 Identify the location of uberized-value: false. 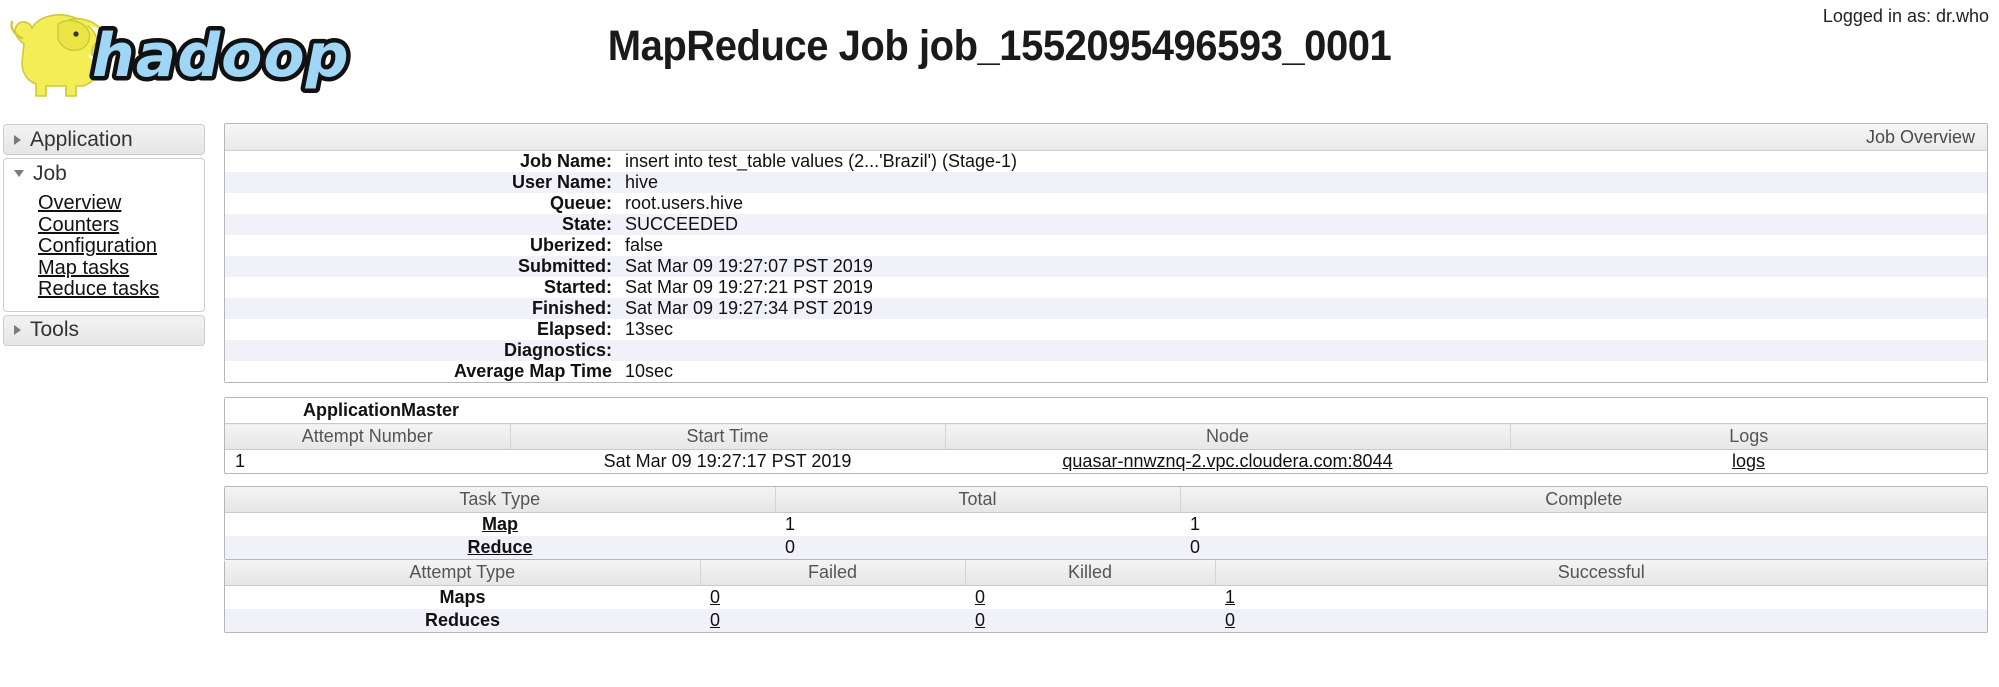
(644, 245).